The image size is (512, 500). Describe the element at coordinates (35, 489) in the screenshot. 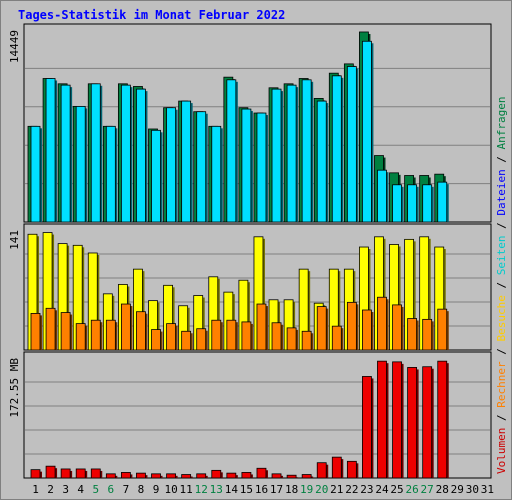

I see `x-label-day-1: 1` at that location.